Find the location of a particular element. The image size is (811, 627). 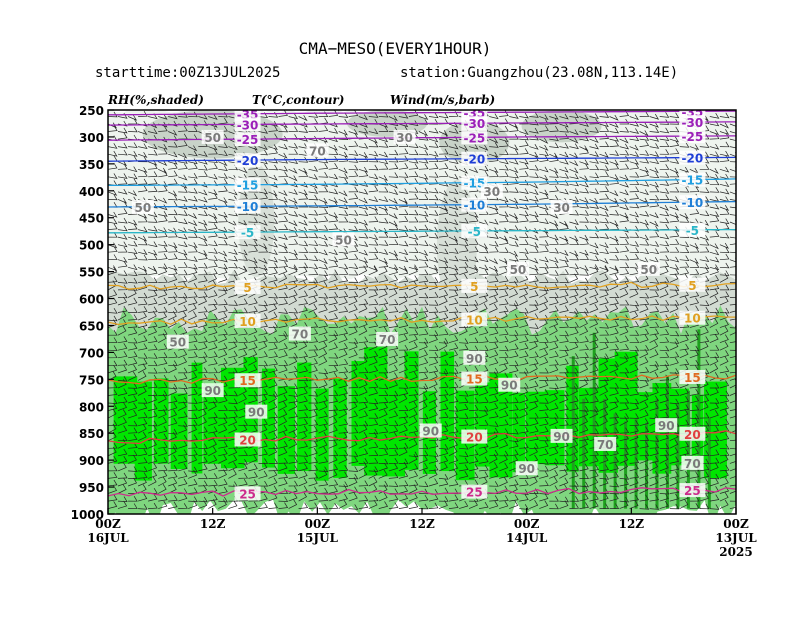

temp-contour-label: -15 is located at coordinates (248, 186).